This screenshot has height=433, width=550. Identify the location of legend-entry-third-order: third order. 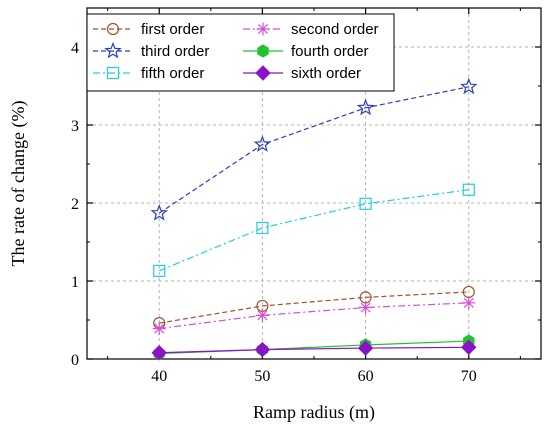
(151, 50).